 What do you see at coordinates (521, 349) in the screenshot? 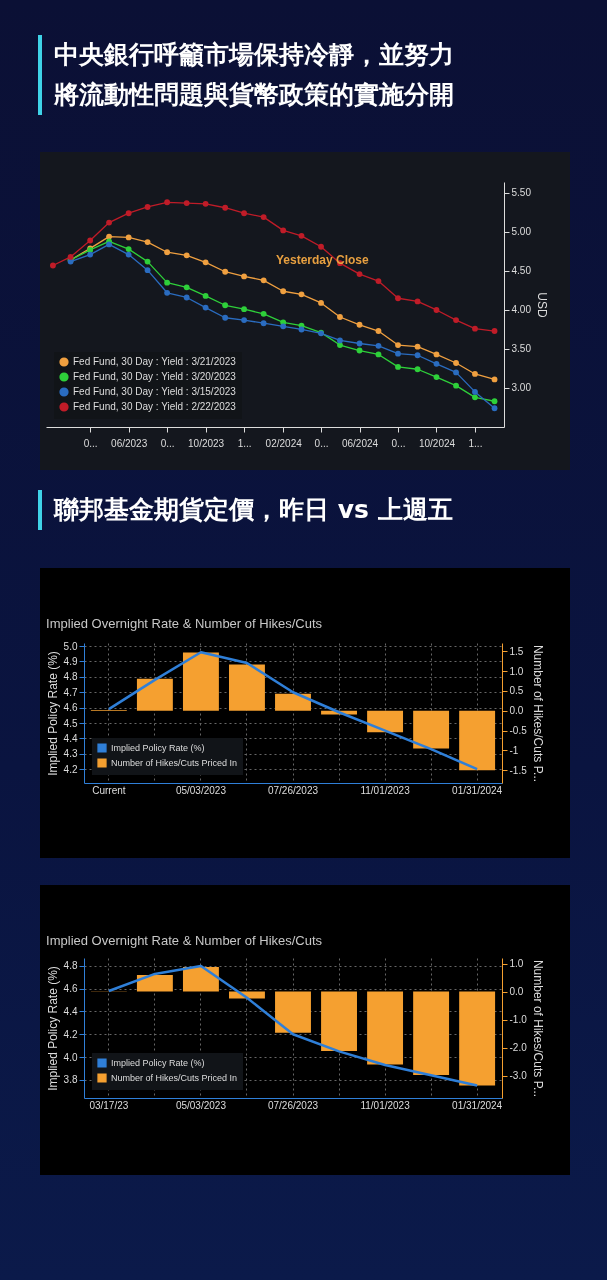
I see `y-tick-label: 3.50` at bounding box center [521, 349].